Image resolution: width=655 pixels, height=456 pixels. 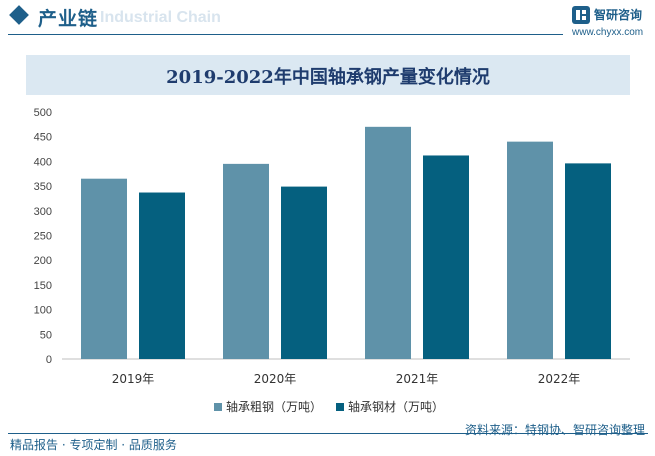 What do you see at coordinates (581, 15) in the screenshot?
I see `brand-logo-icon` at bounding box center [581, 15].